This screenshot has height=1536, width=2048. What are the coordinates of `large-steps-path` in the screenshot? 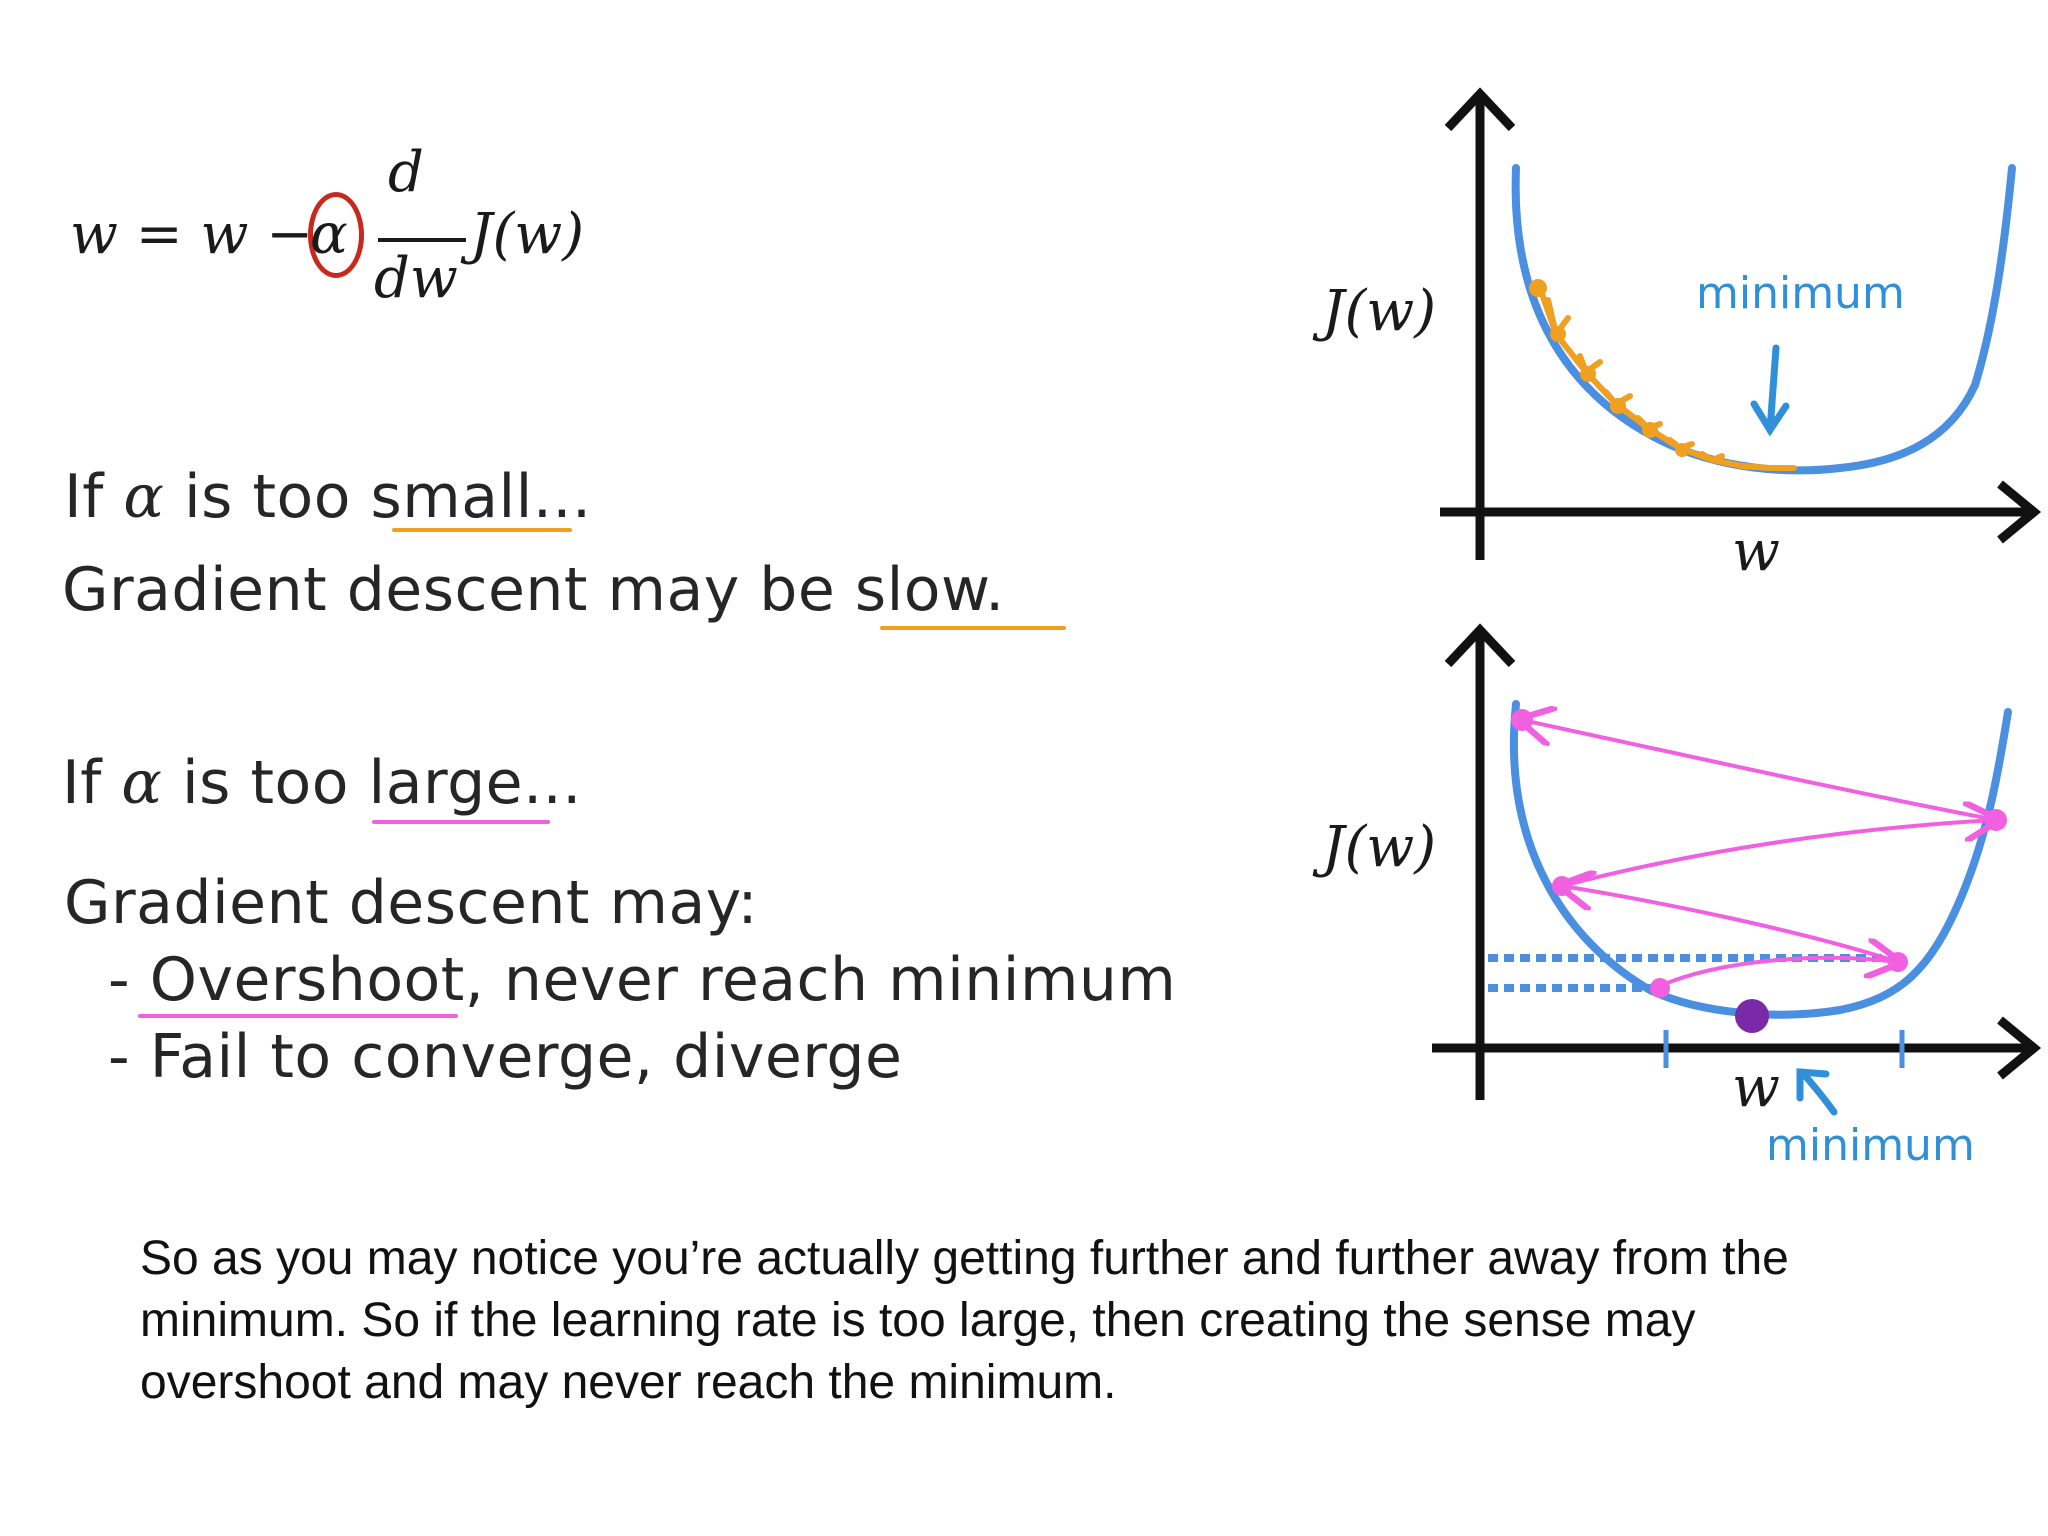 It's located at (1759, 854).